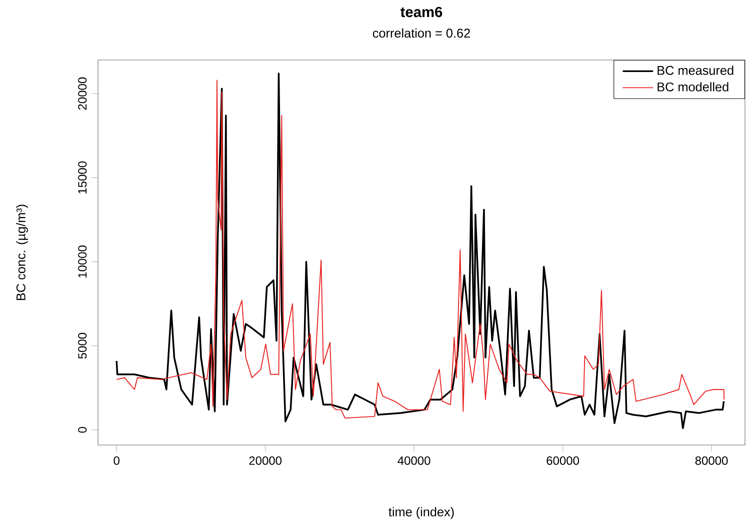  What do you see at coordinates (711, 460) in the screenshot?
I see `x-tick-label: 80000` at bounding box center [711, 460].